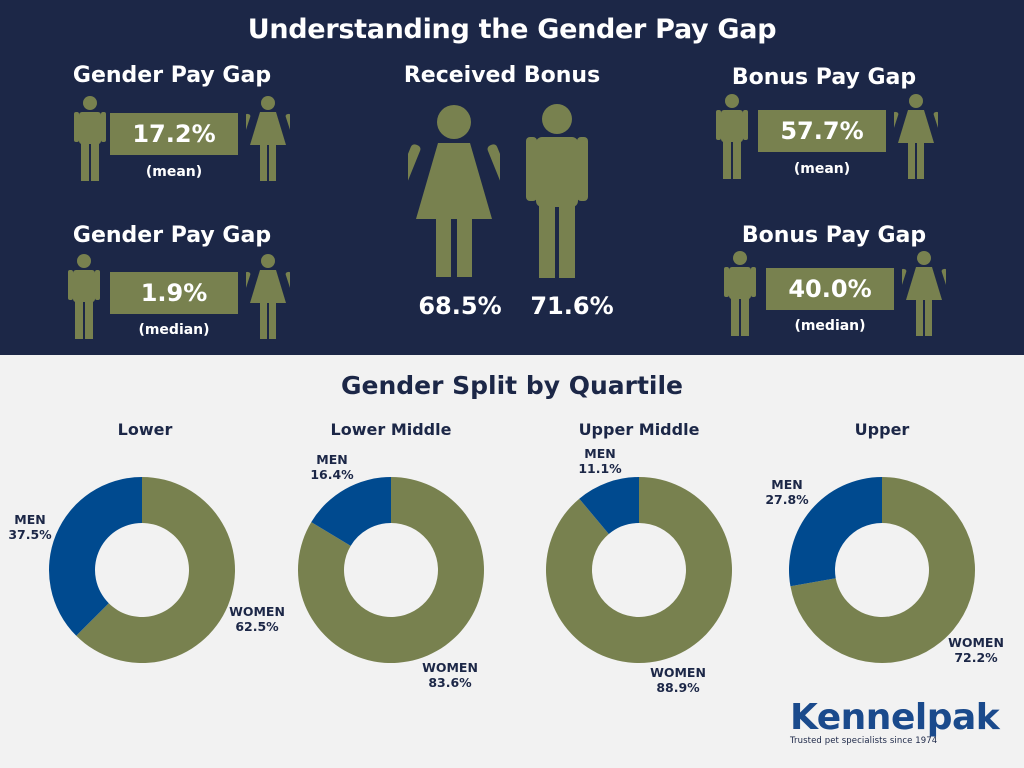 This screenshot has height=768, width=1024. I want to click on women-value-text: 83.6%, so click(450, 682).